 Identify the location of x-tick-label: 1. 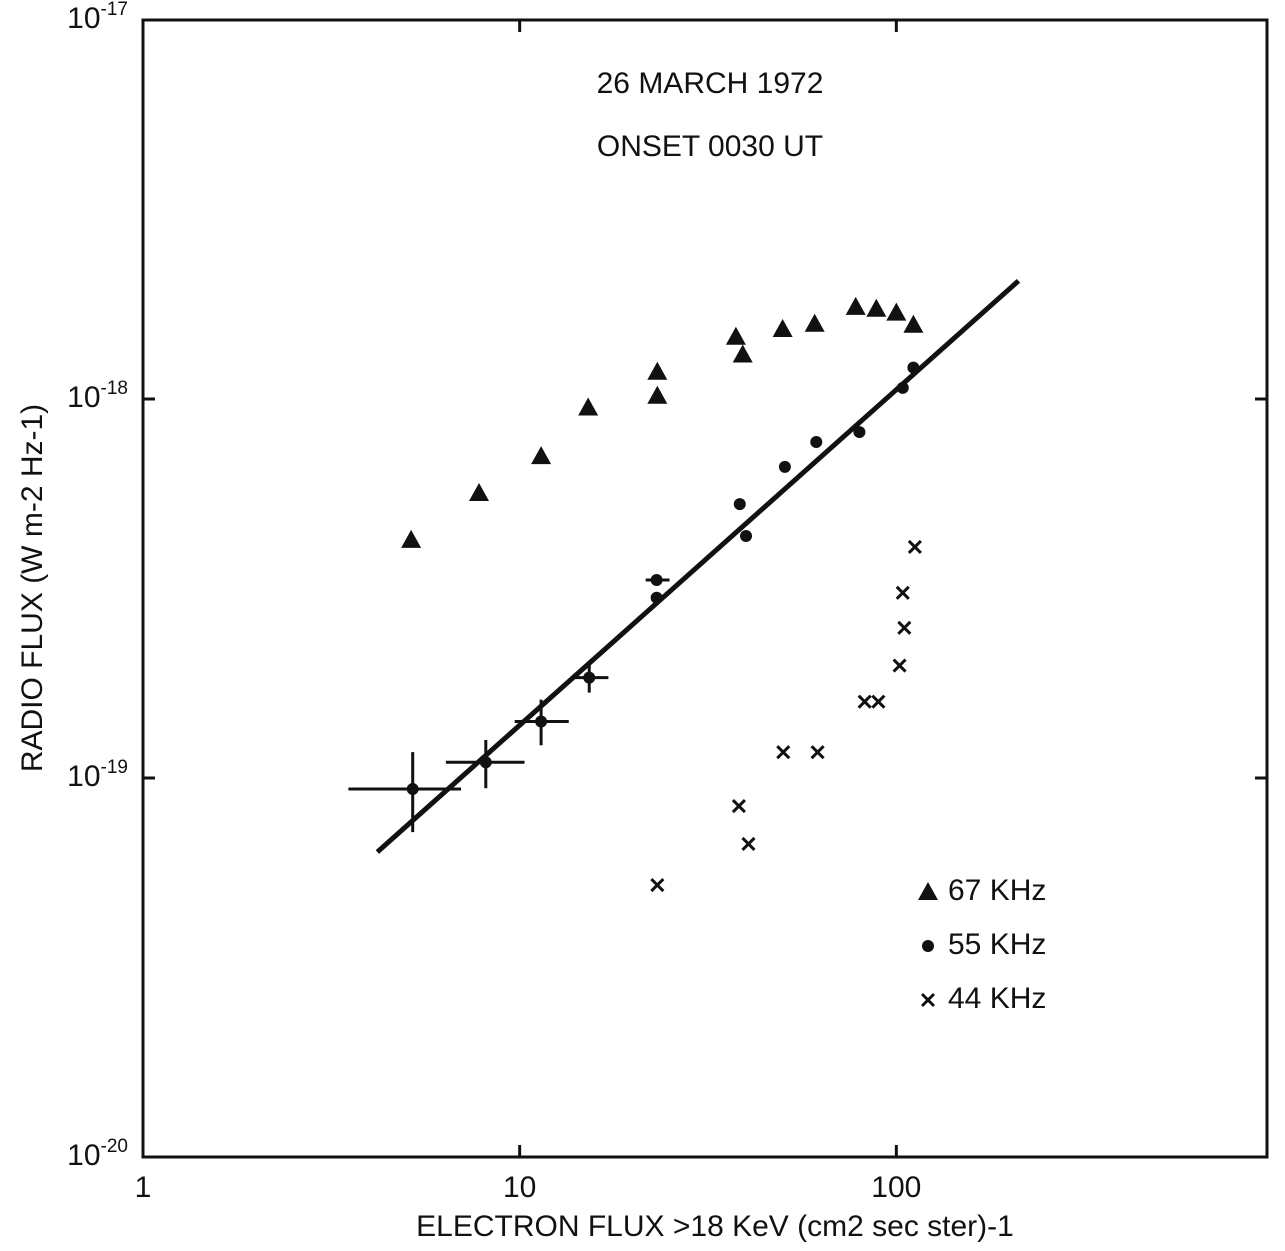
(143, 1187).